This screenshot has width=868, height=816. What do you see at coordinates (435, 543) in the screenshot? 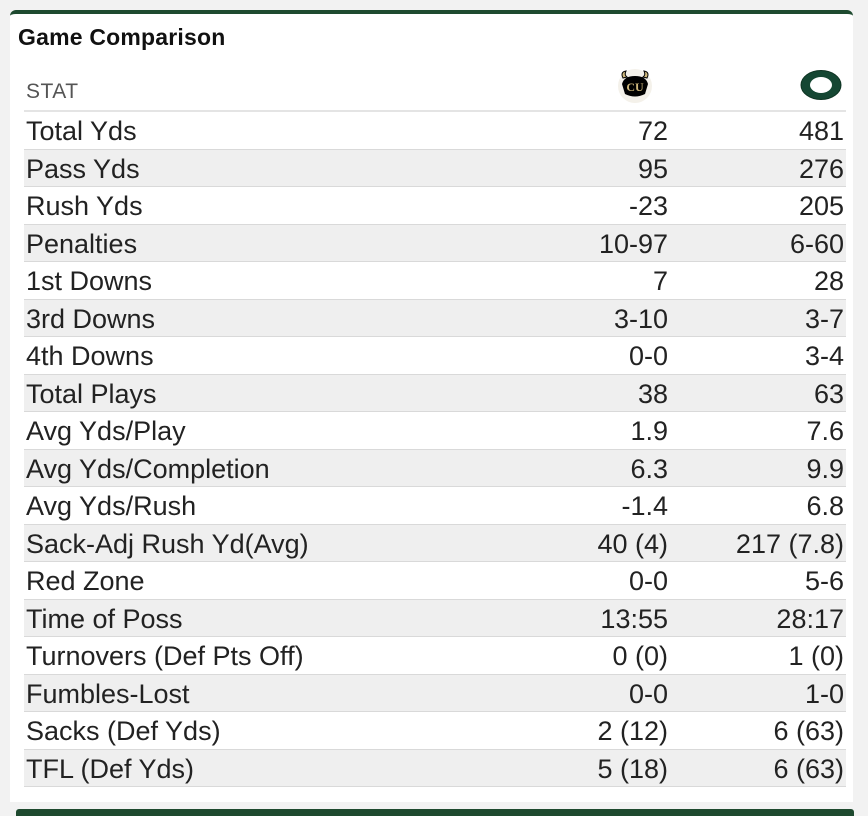
I see `table-row: Sack-Adj Rush Yd(Avg) 40 (4) 217 (7.8)` at bounding box center [435, 543].